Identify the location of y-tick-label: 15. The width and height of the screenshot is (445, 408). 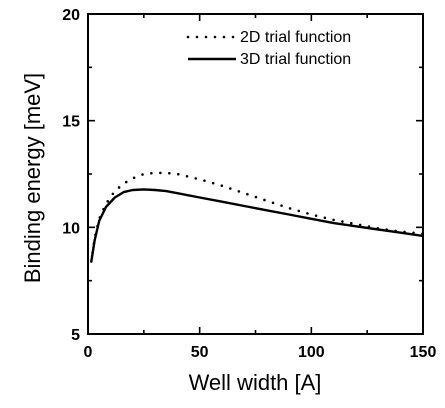
(71, 122).